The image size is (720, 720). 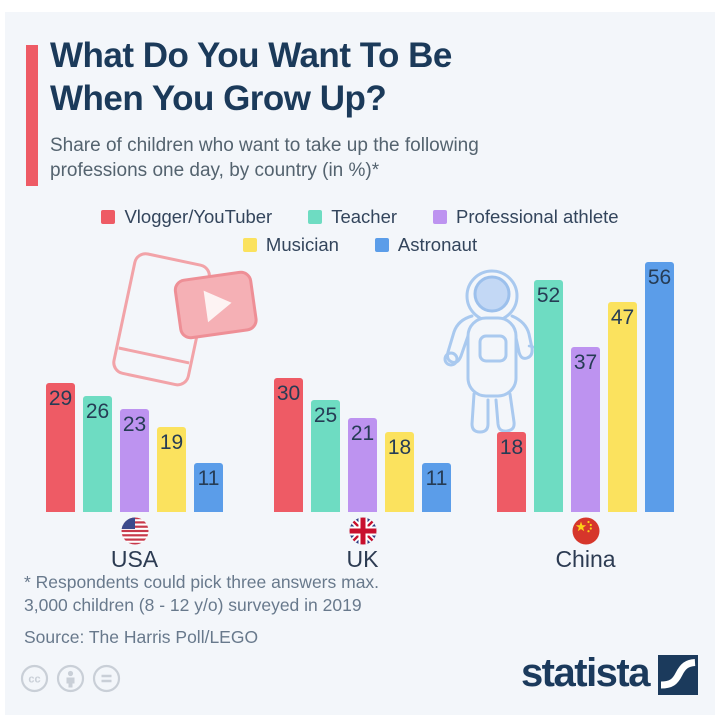 What do you see at coordinates (585, 429) in the screenshot?
I see `bar-professional-athlete-china: 37` at bounding box center [585, 429].